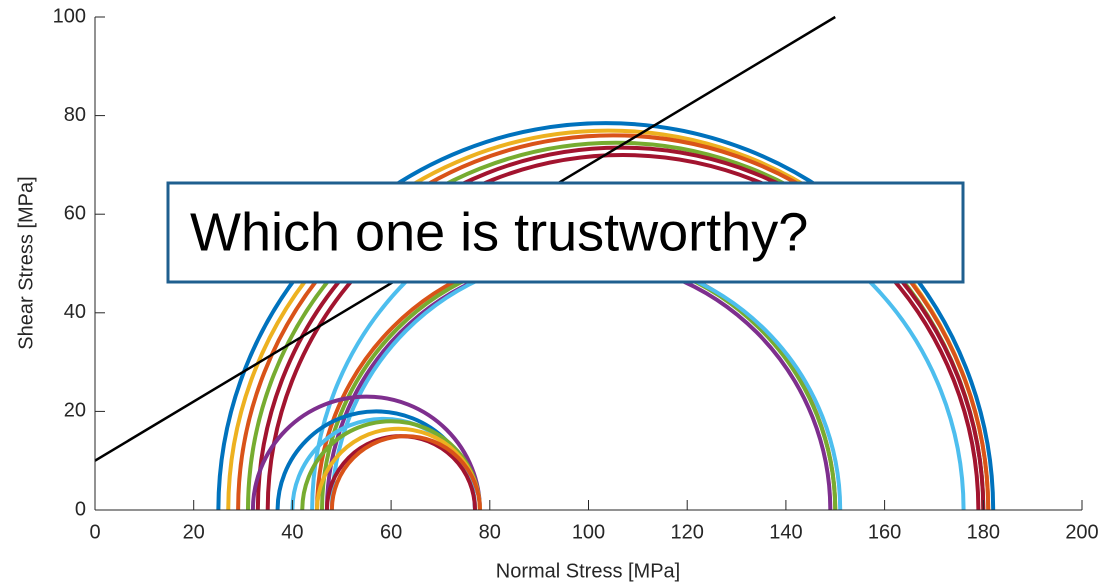 The height and width of the screenshot is (588, 1103). Describe the element at coordinates (194, 532) in the screenshot. I see `x-tick-label: 20` at that location.